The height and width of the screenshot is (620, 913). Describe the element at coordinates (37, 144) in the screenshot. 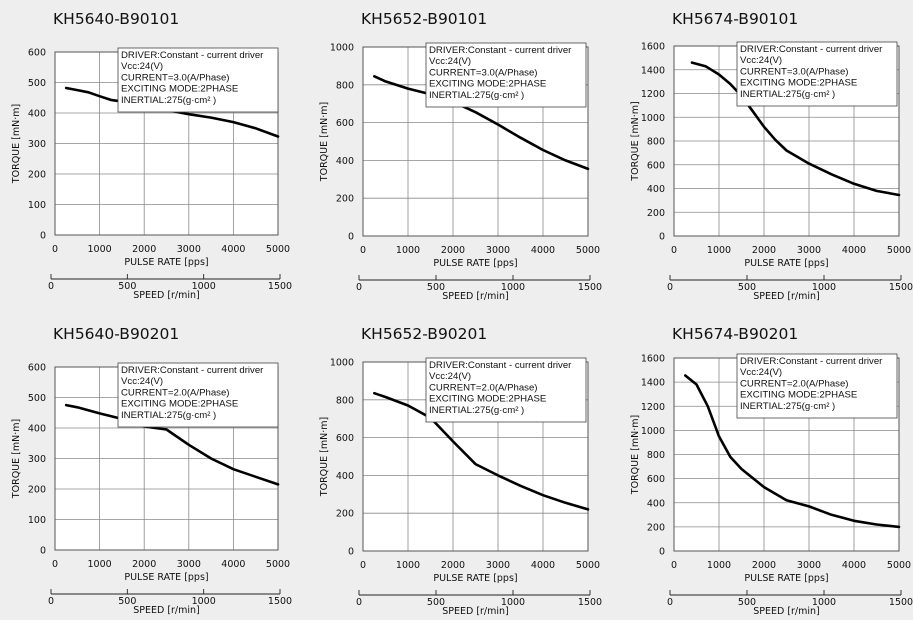

I see `y-tick-label: 300` at that location.